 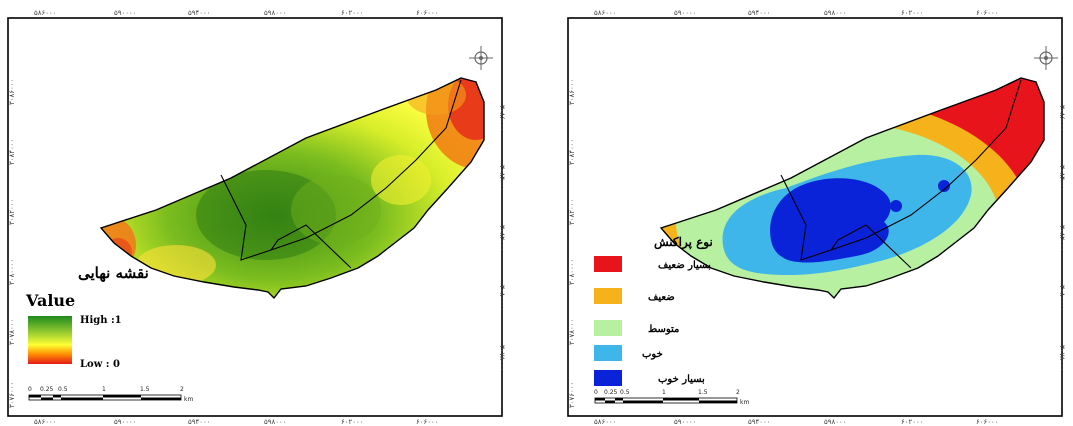 What do you see at coordinates (50, 300) in the screenshot?
I see `legend-value-label: Value` at bounding box center [50, 300].